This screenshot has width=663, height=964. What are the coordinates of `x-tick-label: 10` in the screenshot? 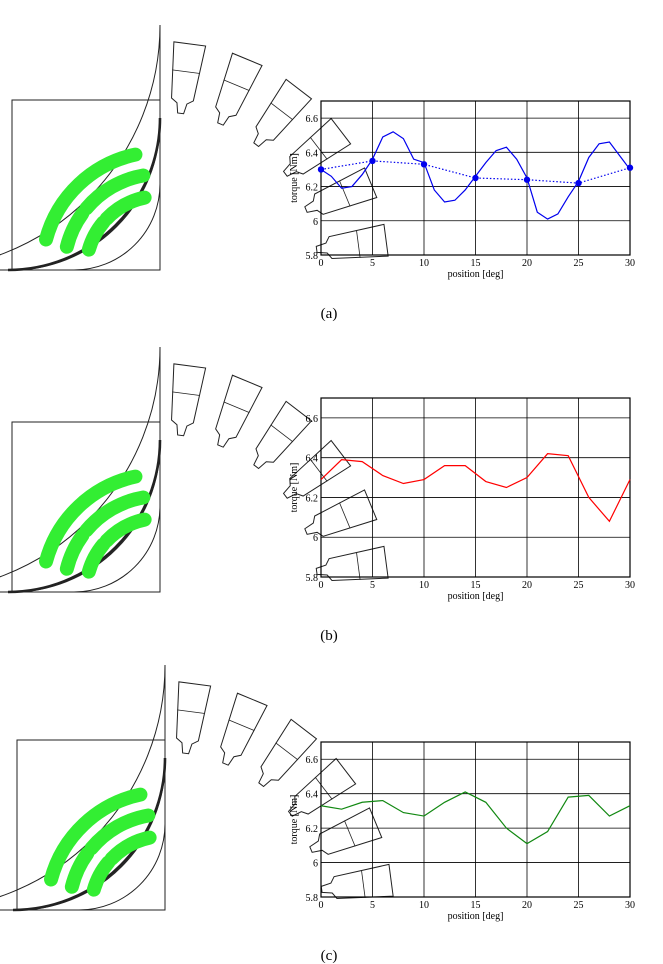 It's located at (424, 905).